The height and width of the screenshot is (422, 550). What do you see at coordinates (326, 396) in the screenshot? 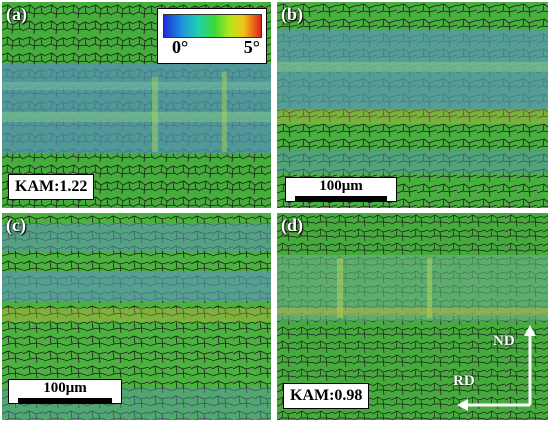
I see `kam-value-label: KAM:0.98` at bounding box center [326, 396].